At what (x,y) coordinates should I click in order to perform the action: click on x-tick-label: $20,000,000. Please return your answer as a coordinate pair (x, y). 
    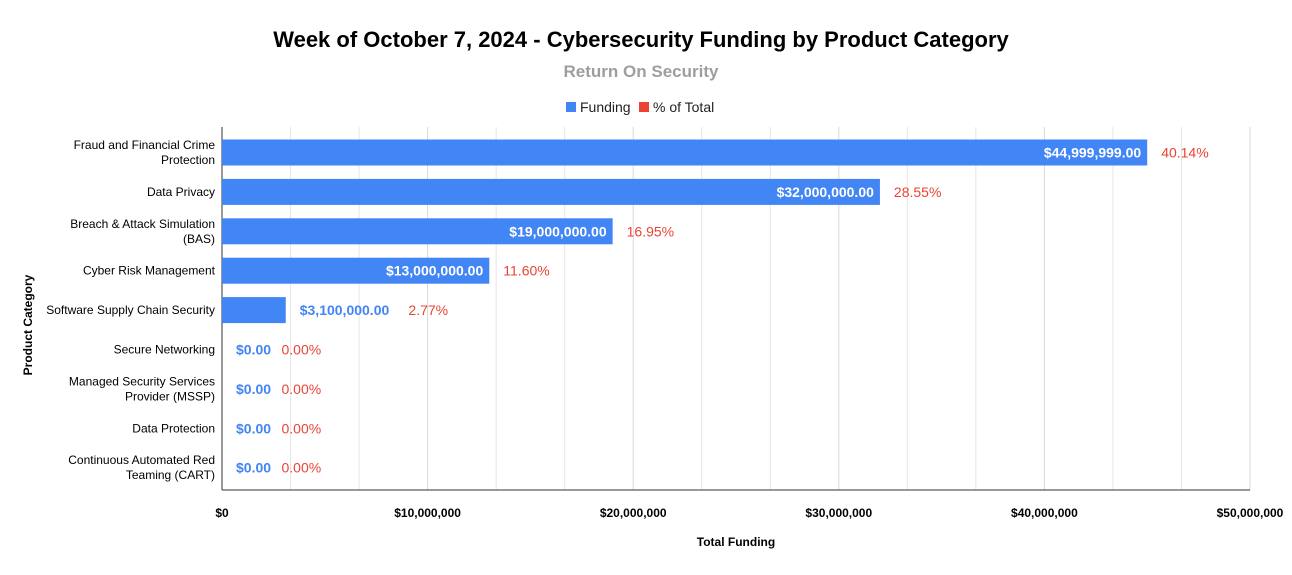
    Looking at the image, I should click on (633, 513).